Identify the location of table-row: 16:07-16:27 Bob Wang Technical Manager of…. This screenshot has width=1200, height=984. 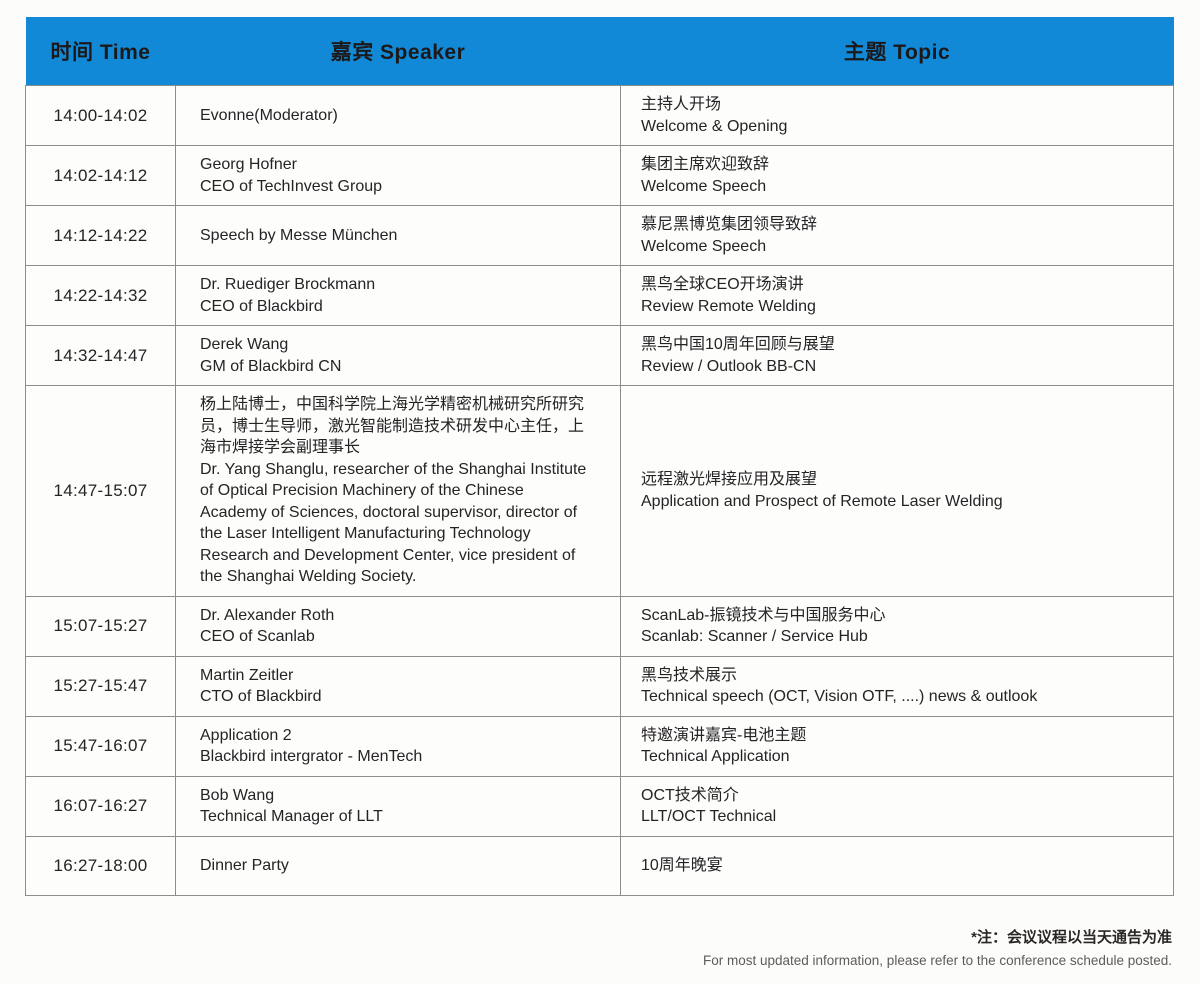
(599, 806).